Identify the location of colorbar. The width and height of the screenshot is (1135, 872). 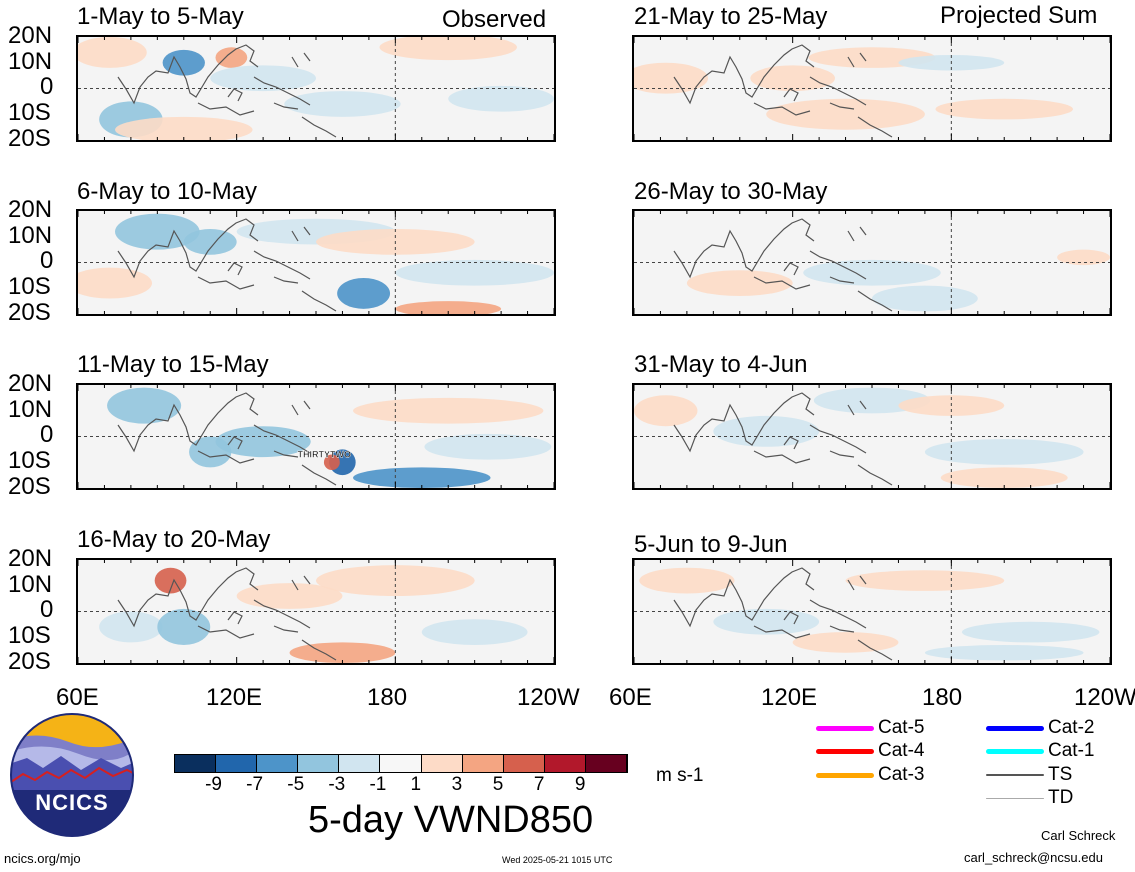
(401, 763).